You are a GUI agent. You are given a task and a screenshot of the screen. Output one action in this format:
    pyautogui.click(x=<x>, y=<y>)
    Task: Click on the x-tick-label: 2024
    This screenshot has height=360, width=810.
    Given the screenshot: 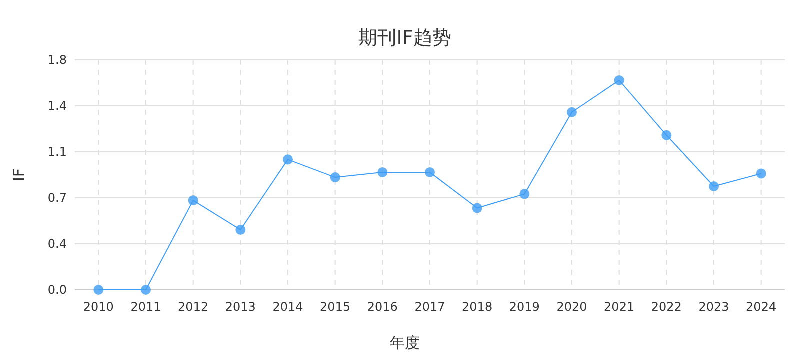 What is the action you would take?
    pyautogui.click(x=761, y=307)
    